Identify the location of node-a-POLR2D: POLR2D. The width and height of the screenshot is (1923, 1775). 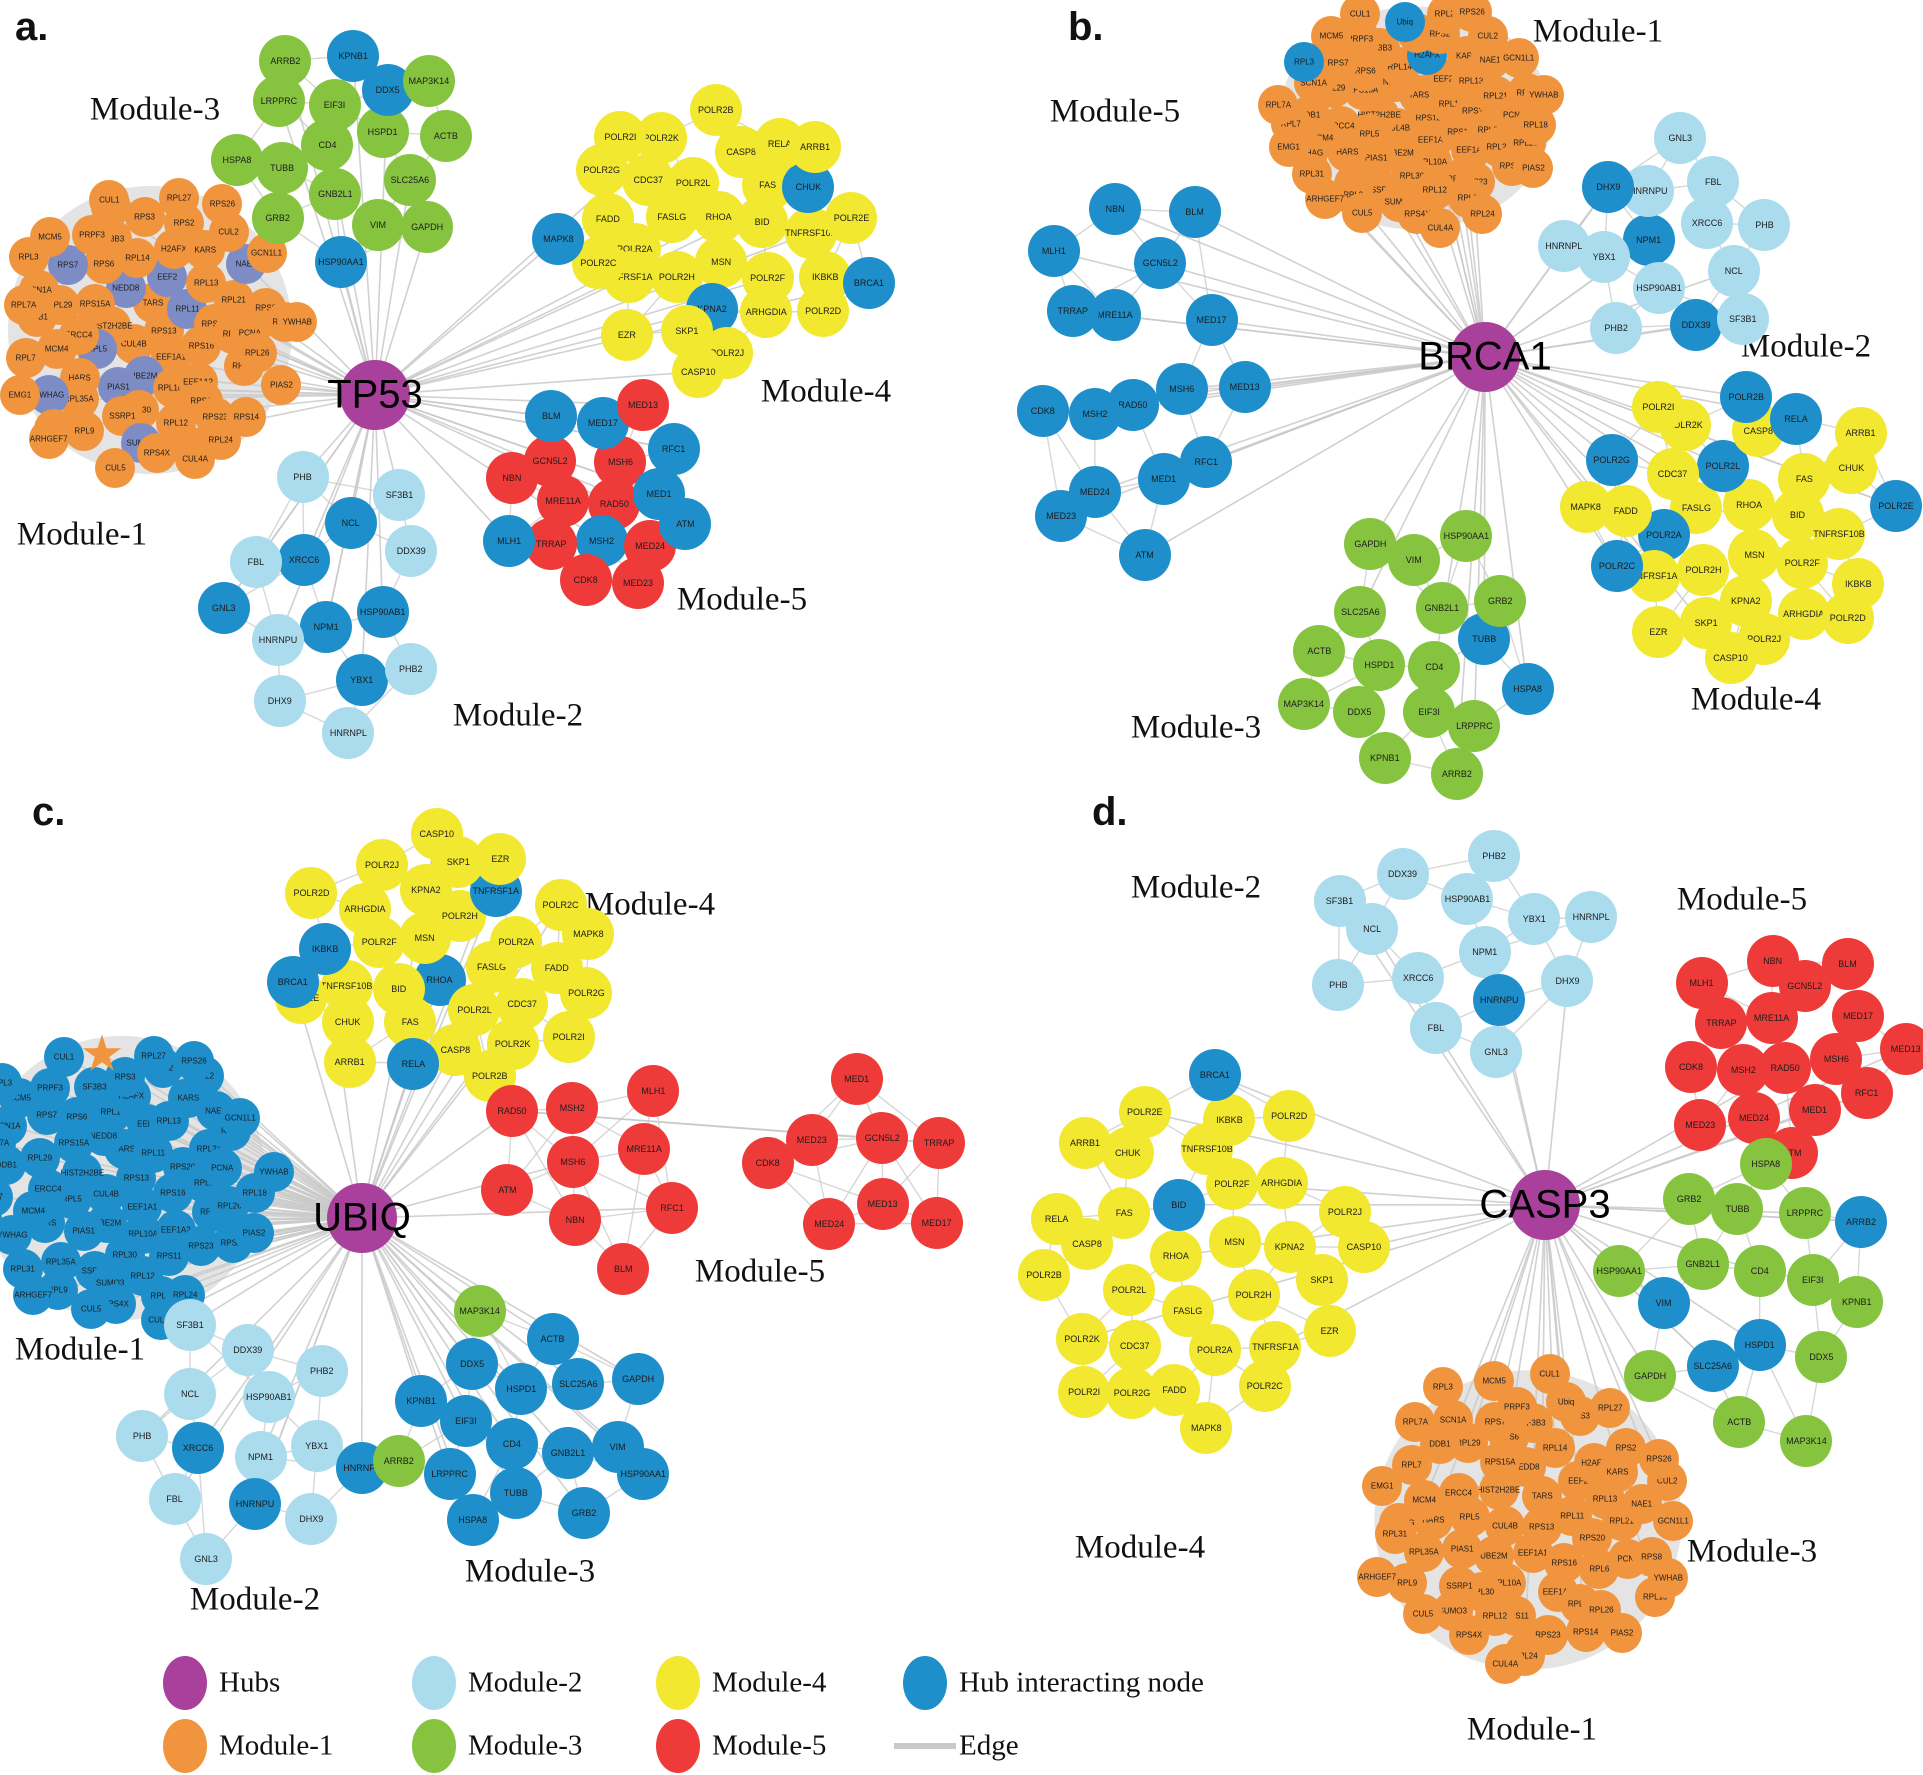
(823, 311).